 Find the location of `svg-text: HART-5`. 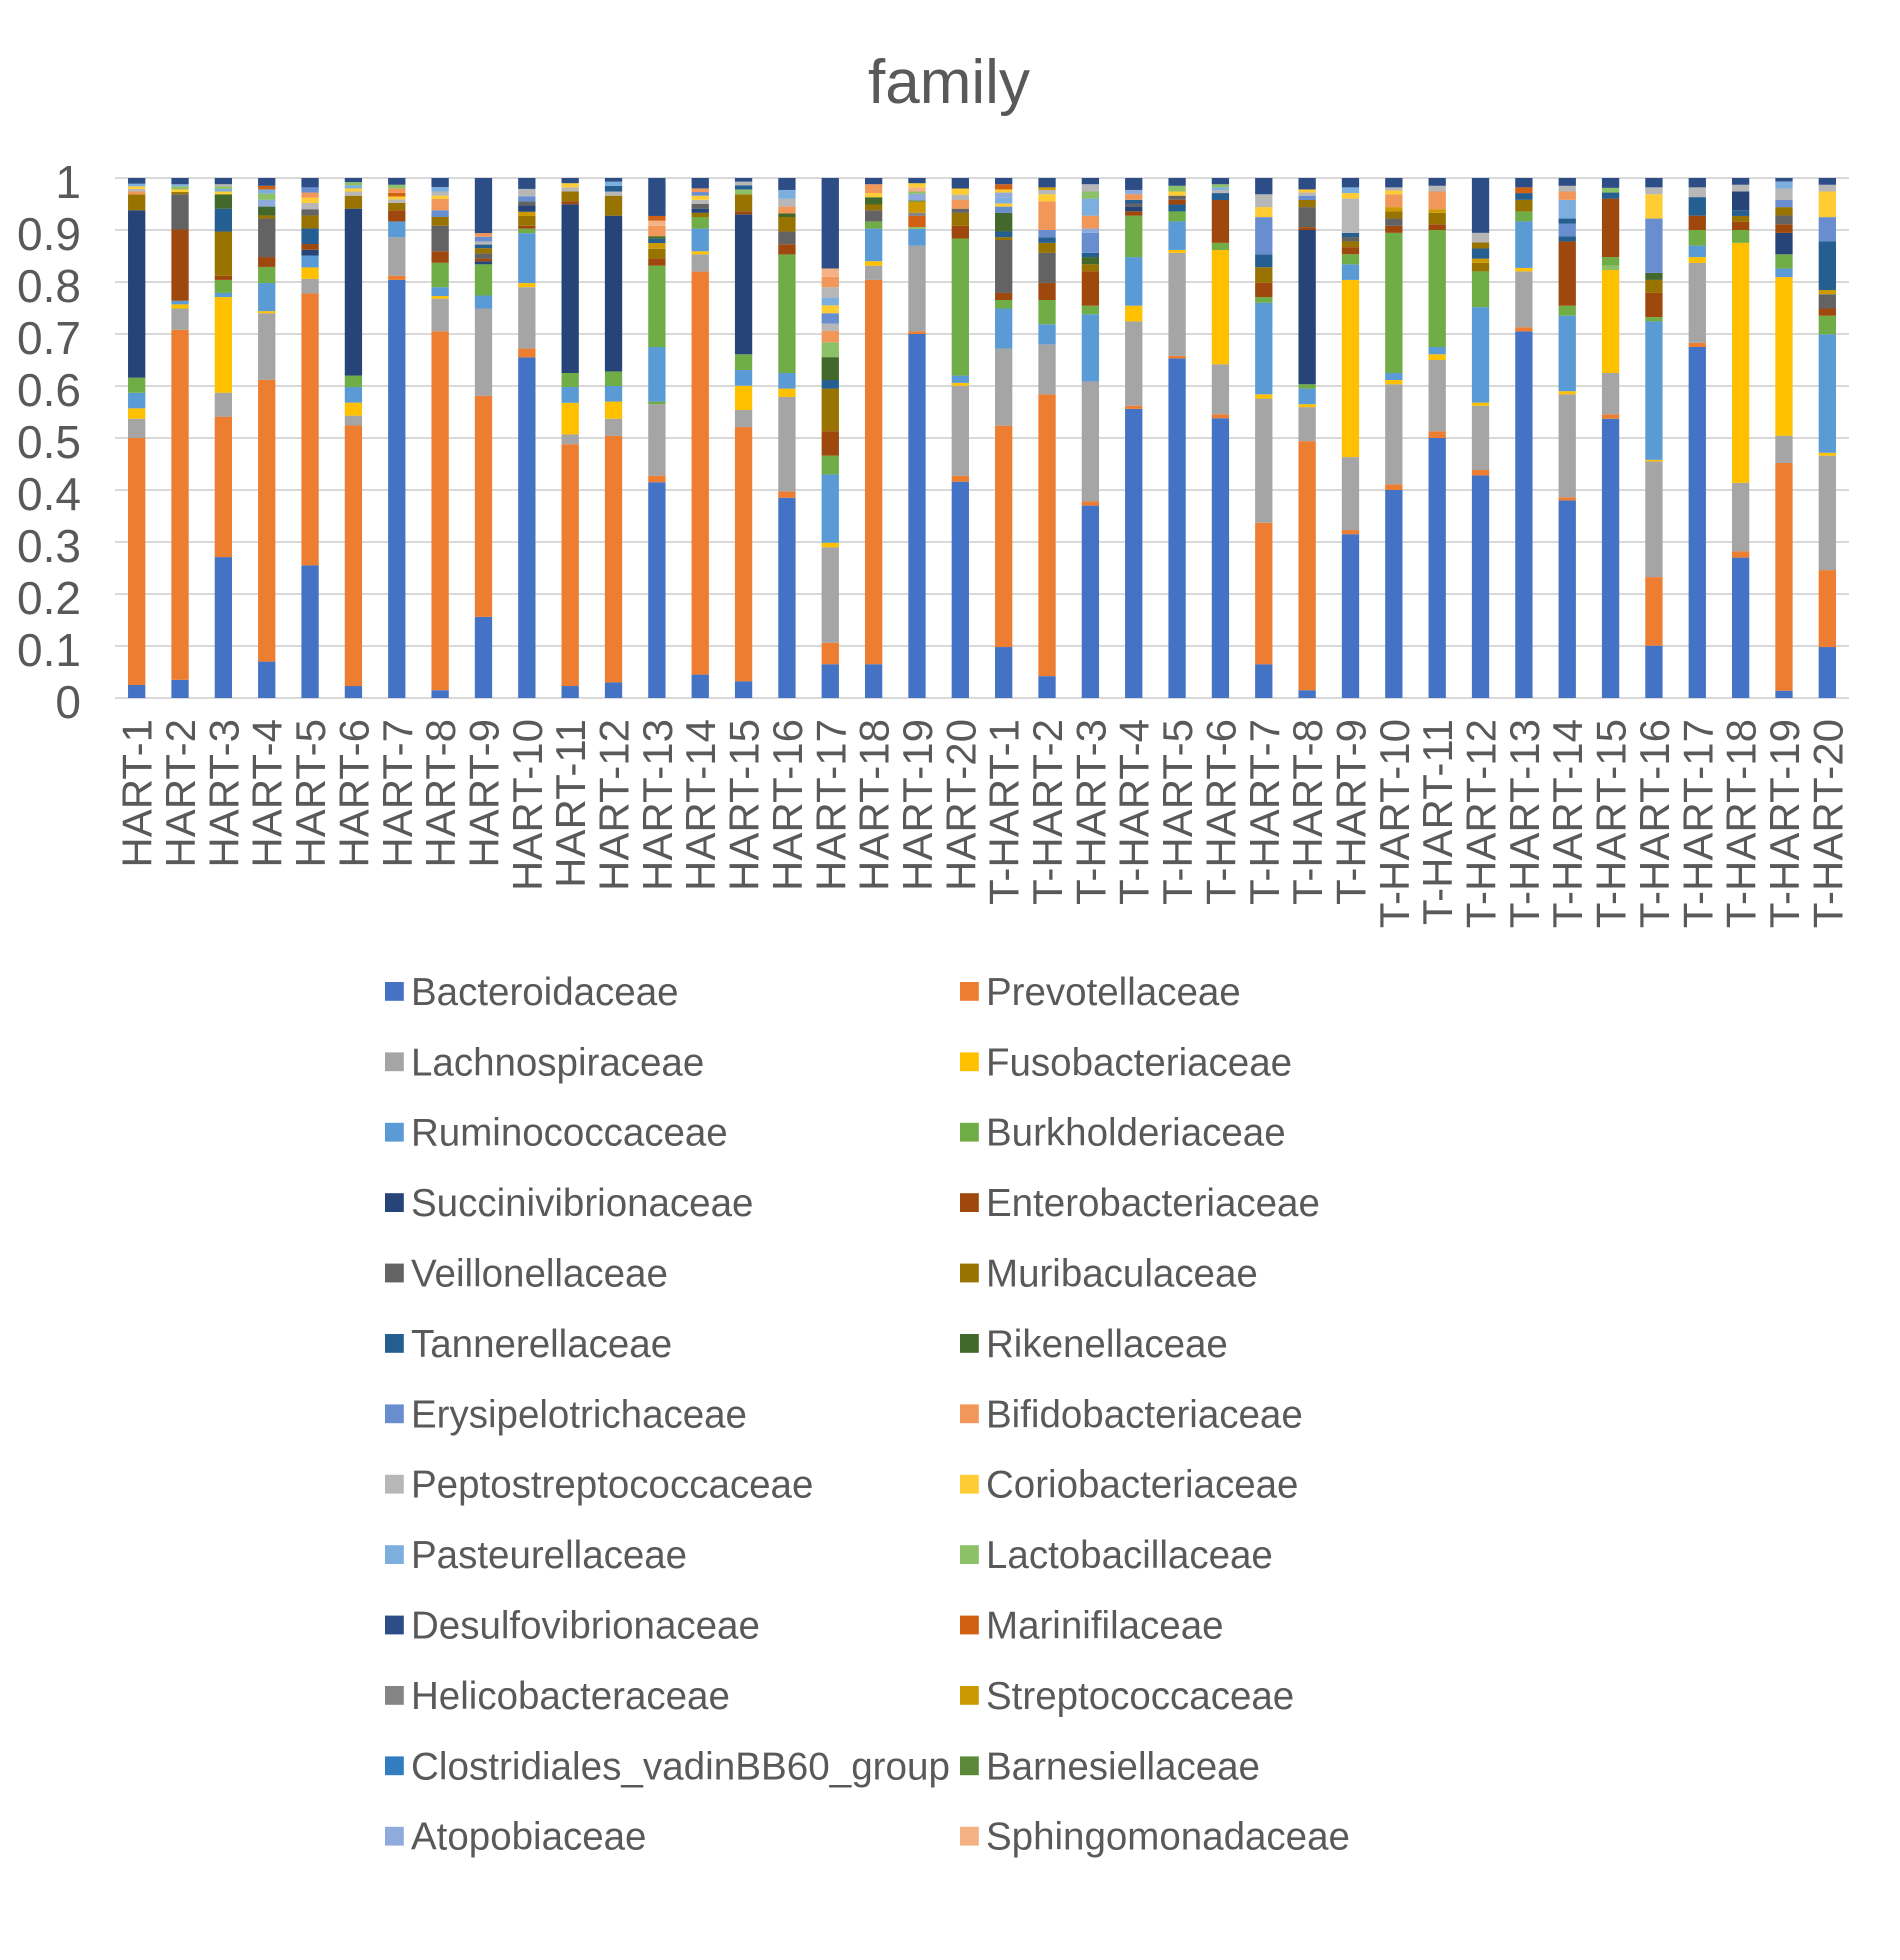

svg-text: HART-5 is located at coordinates (310, 793).